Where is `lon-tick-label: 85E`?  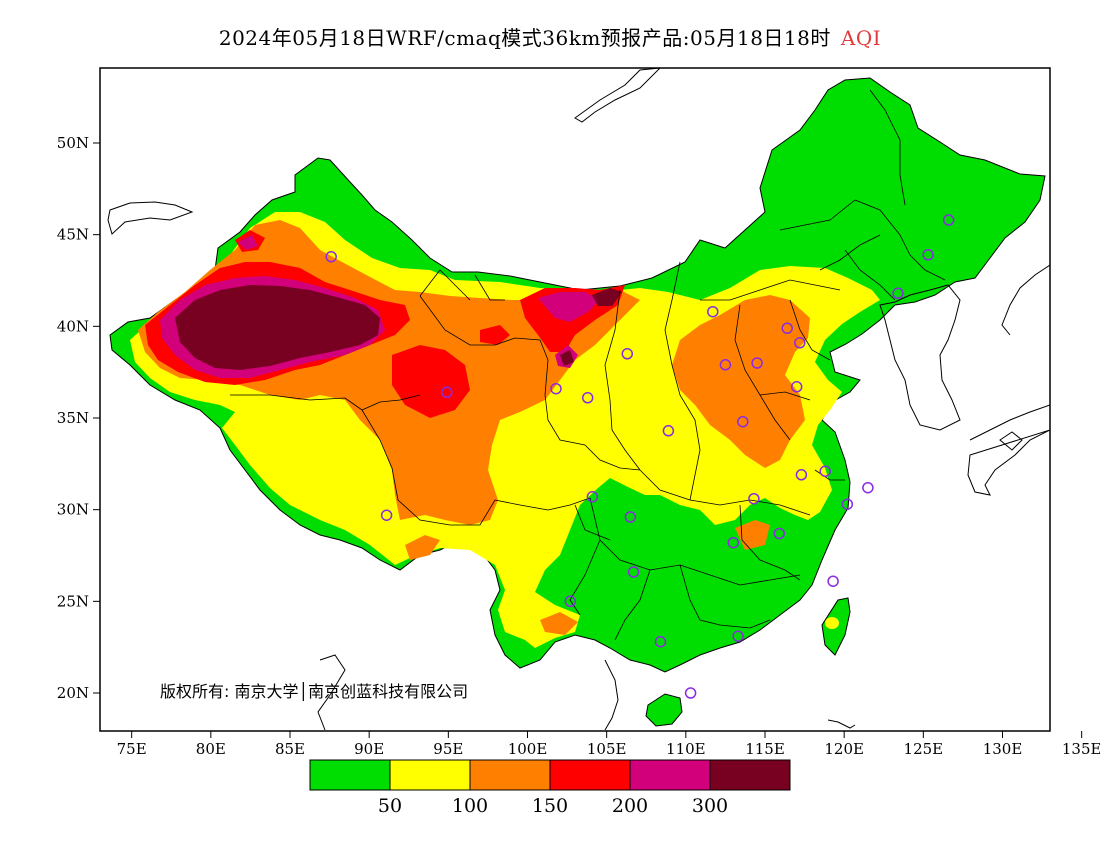
lon-tick-label: 85E is located at coordinates (290, 749).